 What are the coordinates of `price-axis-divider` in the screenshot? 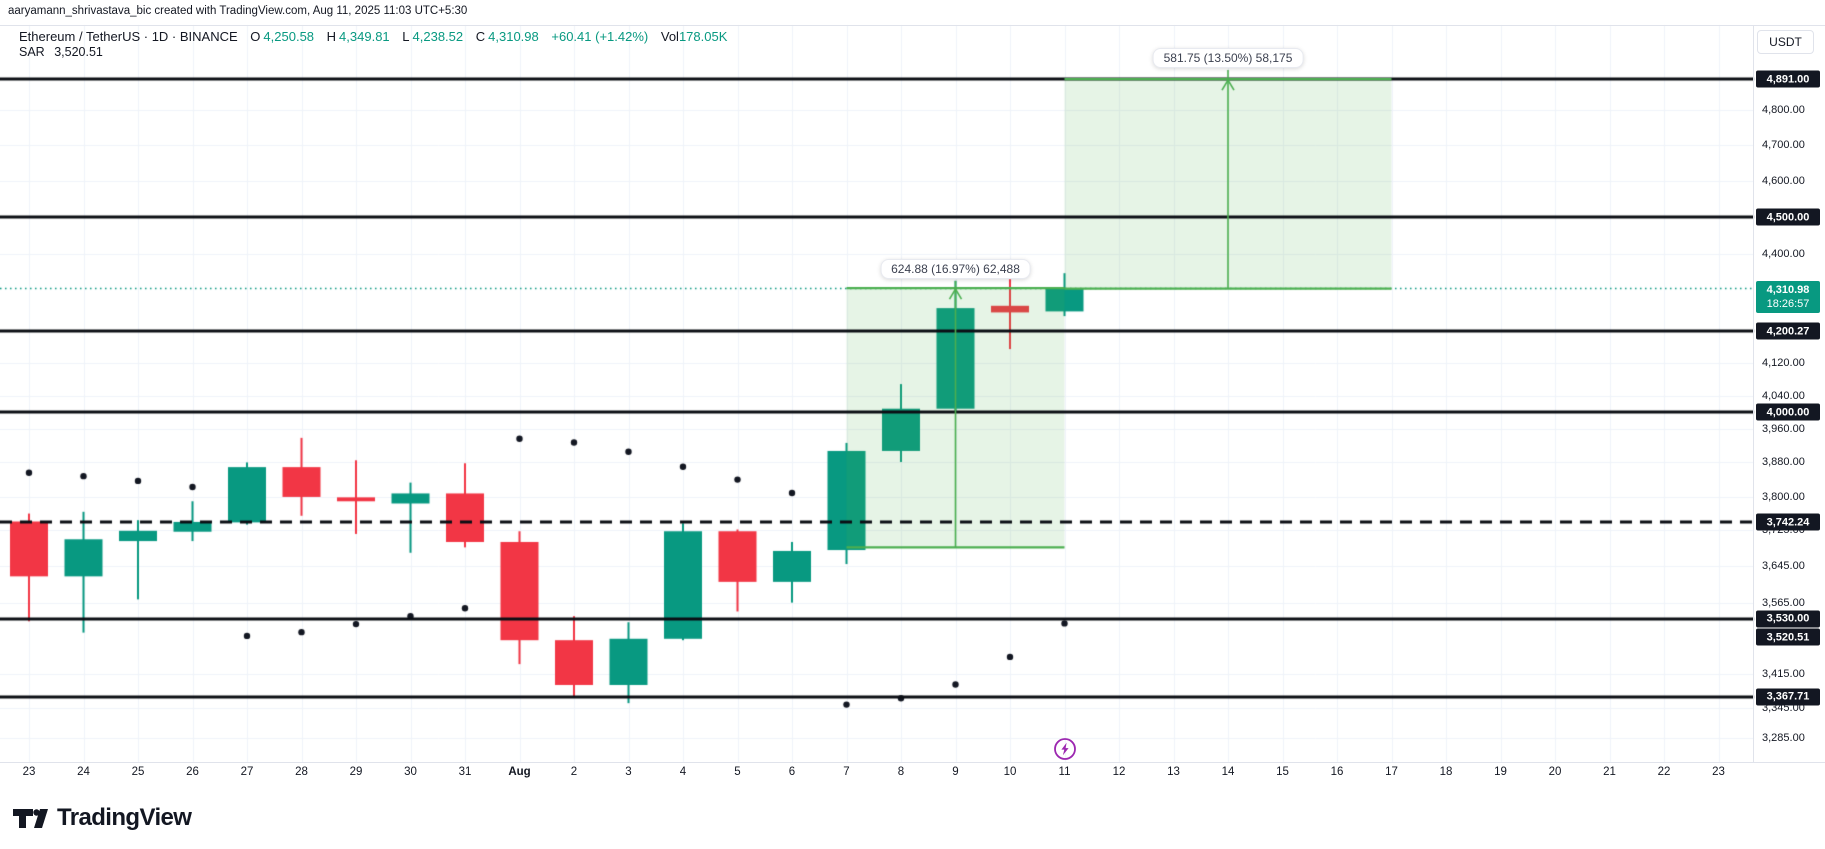 It's located at (1753, 393).